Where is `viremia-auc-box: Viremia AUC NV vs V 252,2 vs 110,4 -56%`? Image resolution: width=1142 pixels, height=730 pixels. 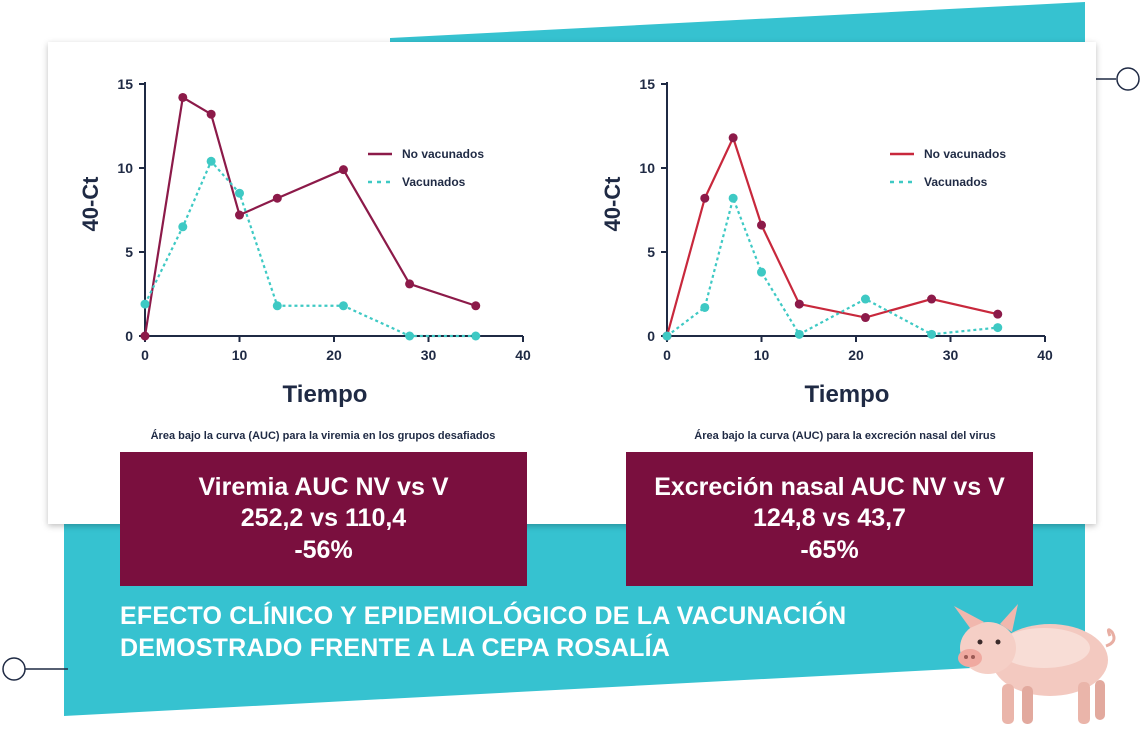 viremia-auc-box: Viremia AUC NV vs V 252,2 vs 110,4 -56% is located at coordinates (323, 519).